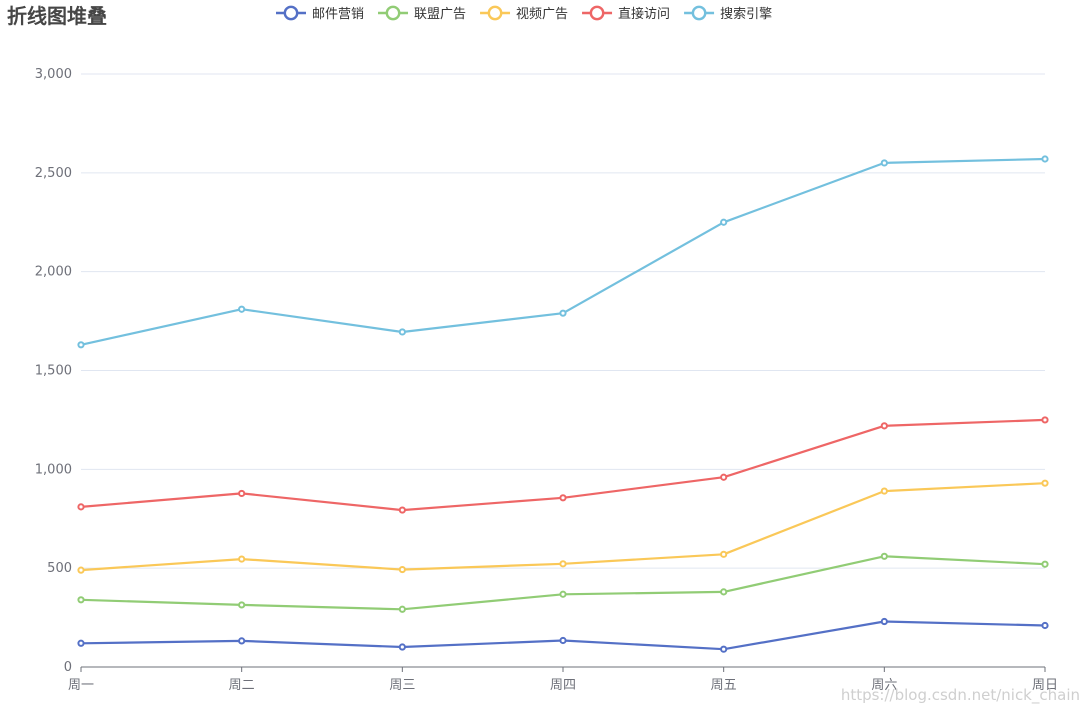  Describe the element at coordinates (59, 568) in the screenshot. I see `y-tick-label: 500` at that location.